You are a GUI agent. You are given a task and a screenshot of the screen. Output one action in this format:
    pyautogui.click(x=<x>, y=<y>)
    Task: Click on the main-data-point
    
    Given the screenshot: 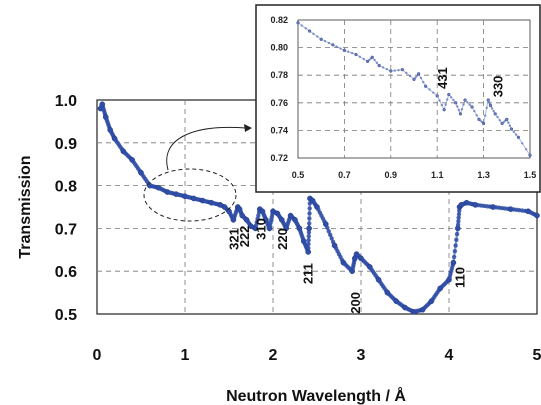 What is the action you would take?
    pyautogui.click(x=453, y=262)
    